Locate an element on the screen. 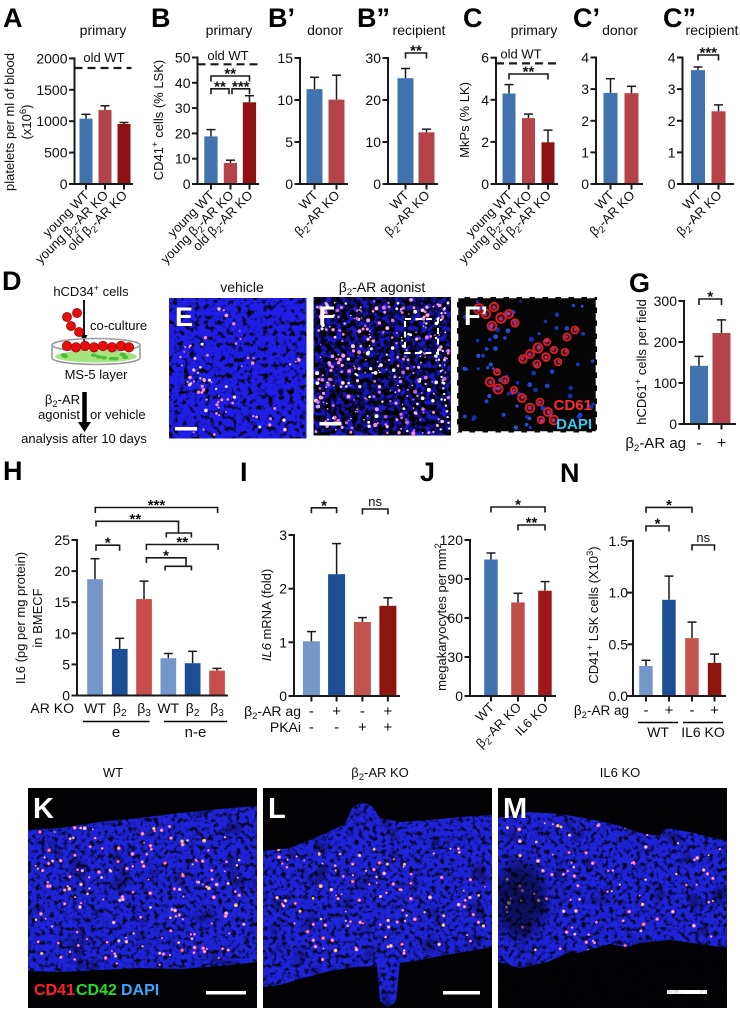 This screenshot has height=1011, width=740. svg-text: 25 is located at coordinates (62, 540).